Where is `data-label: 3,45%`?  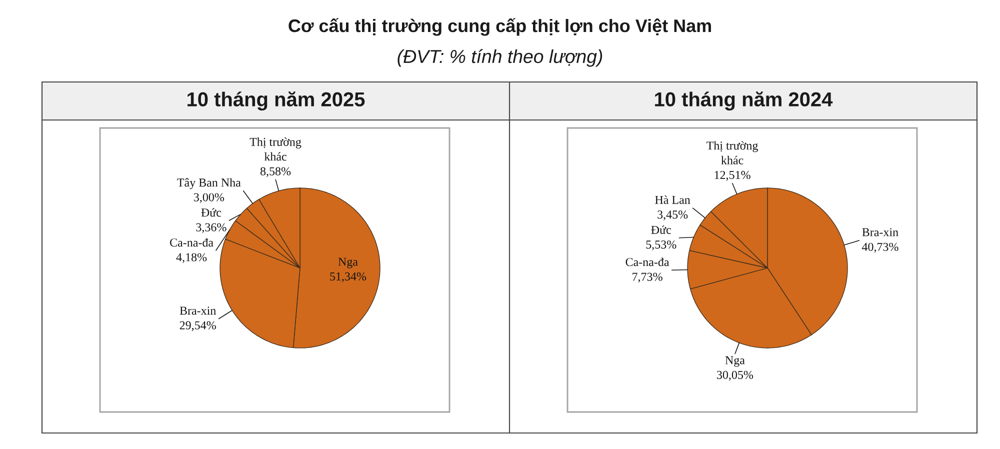 data-label: 3,45% is located at coordinates (673, 215).